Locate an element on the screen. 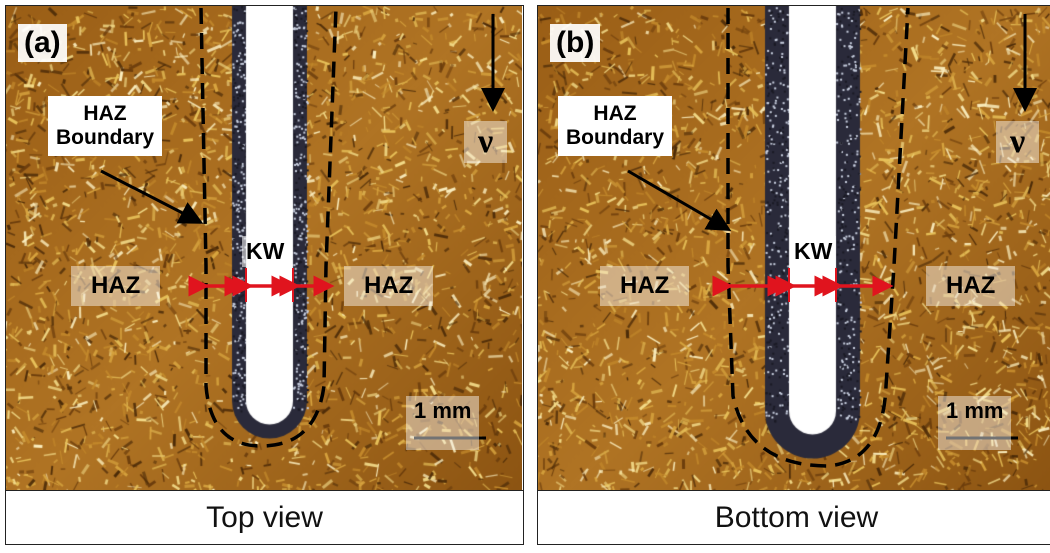  panel-tag: (b) is located at coordinates (575, 43).